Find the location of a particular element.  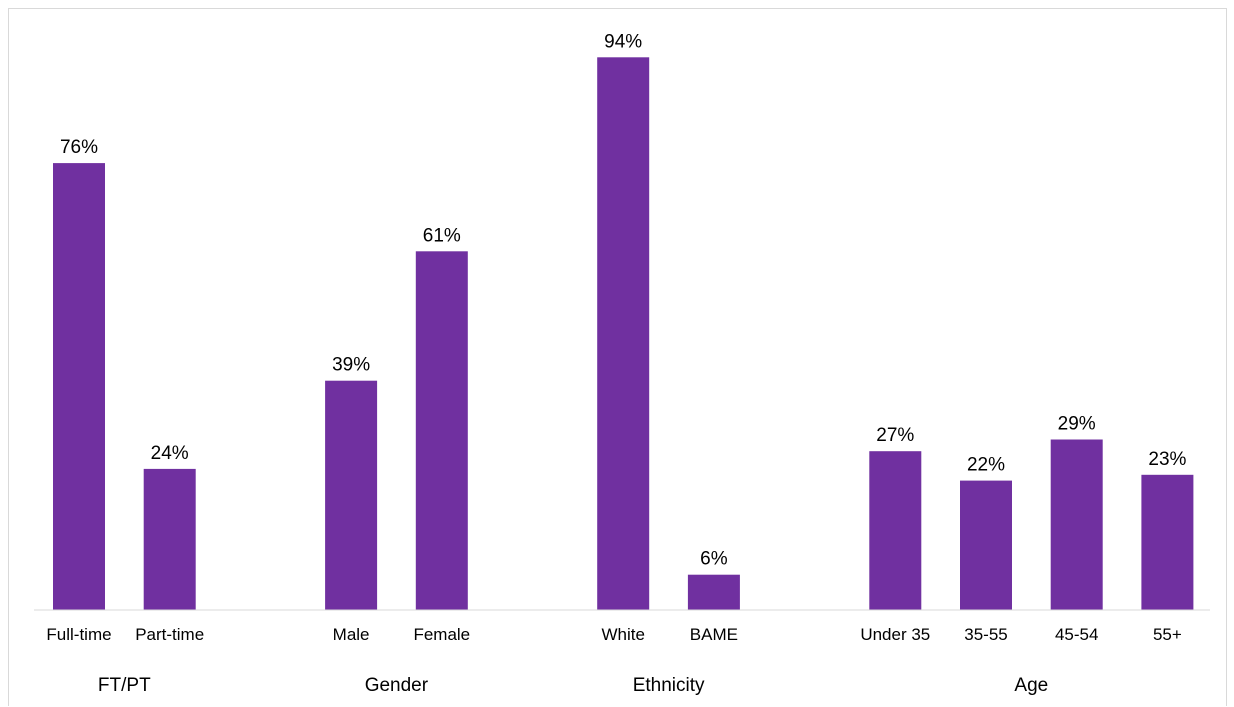

data-label: 22% is located at coordinates (986, 465).